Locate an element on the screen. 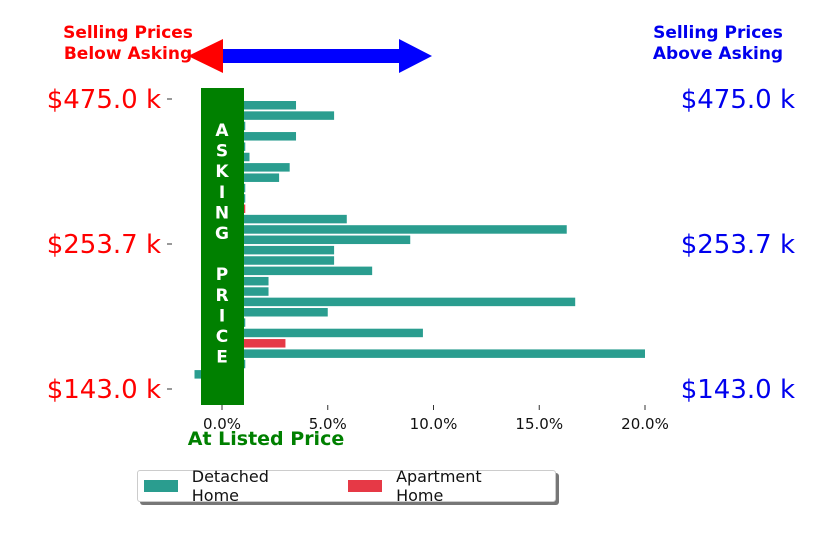  y-tick-label-left: $253.7 k is located at coordinates (104, 245).